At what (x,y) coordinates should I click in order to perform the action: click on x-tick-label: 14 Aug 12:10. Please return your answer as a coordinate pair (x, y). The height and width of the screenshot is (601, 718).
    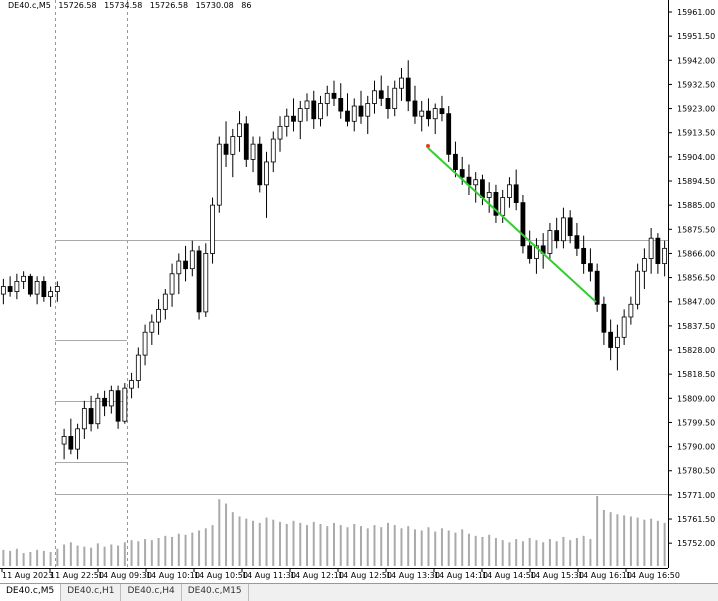
    Looking at the image, I should click on (317, 575).